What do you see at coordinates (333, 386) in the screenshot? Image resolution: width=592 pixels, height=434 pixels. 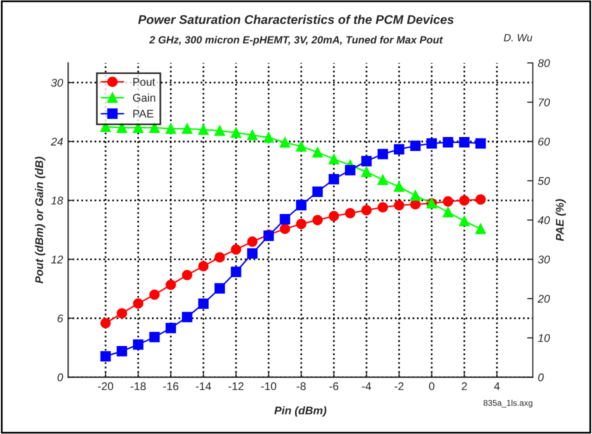 I see `x-tick-label: -6` at bounding box center [333, 386].